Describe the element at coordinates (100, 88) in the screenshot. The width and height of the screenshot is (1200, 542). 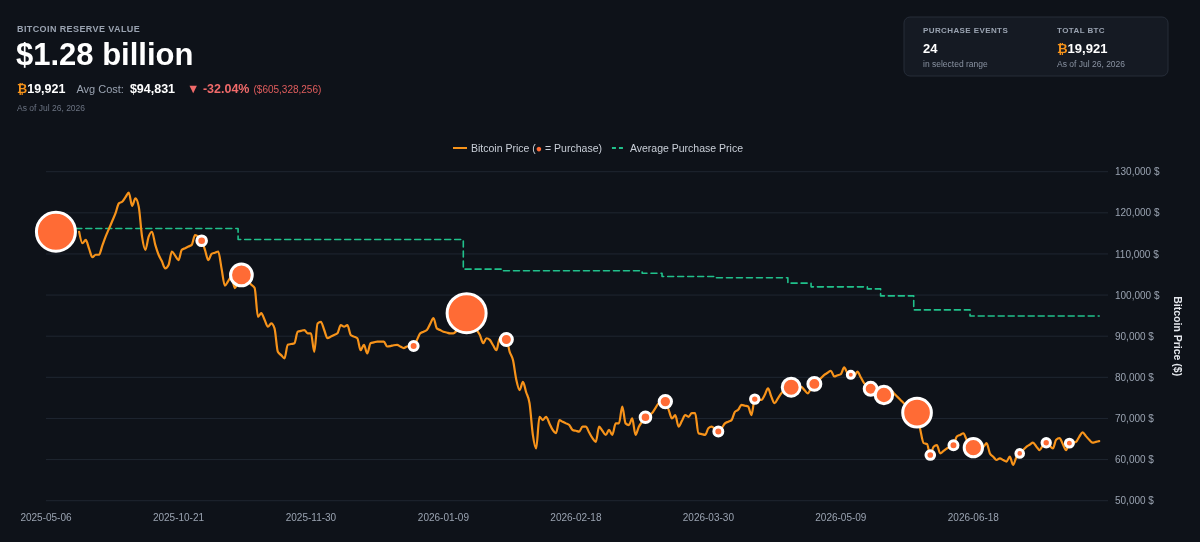
I see `text: Avg Cost:` at that location.